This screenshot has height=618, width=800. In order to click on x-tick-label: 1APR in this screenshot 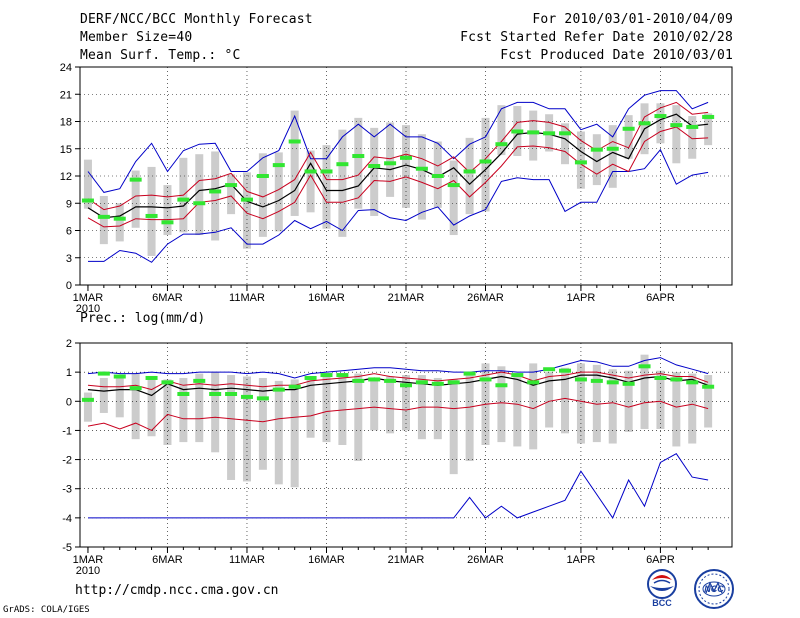, I will do `click(581, 560)`.